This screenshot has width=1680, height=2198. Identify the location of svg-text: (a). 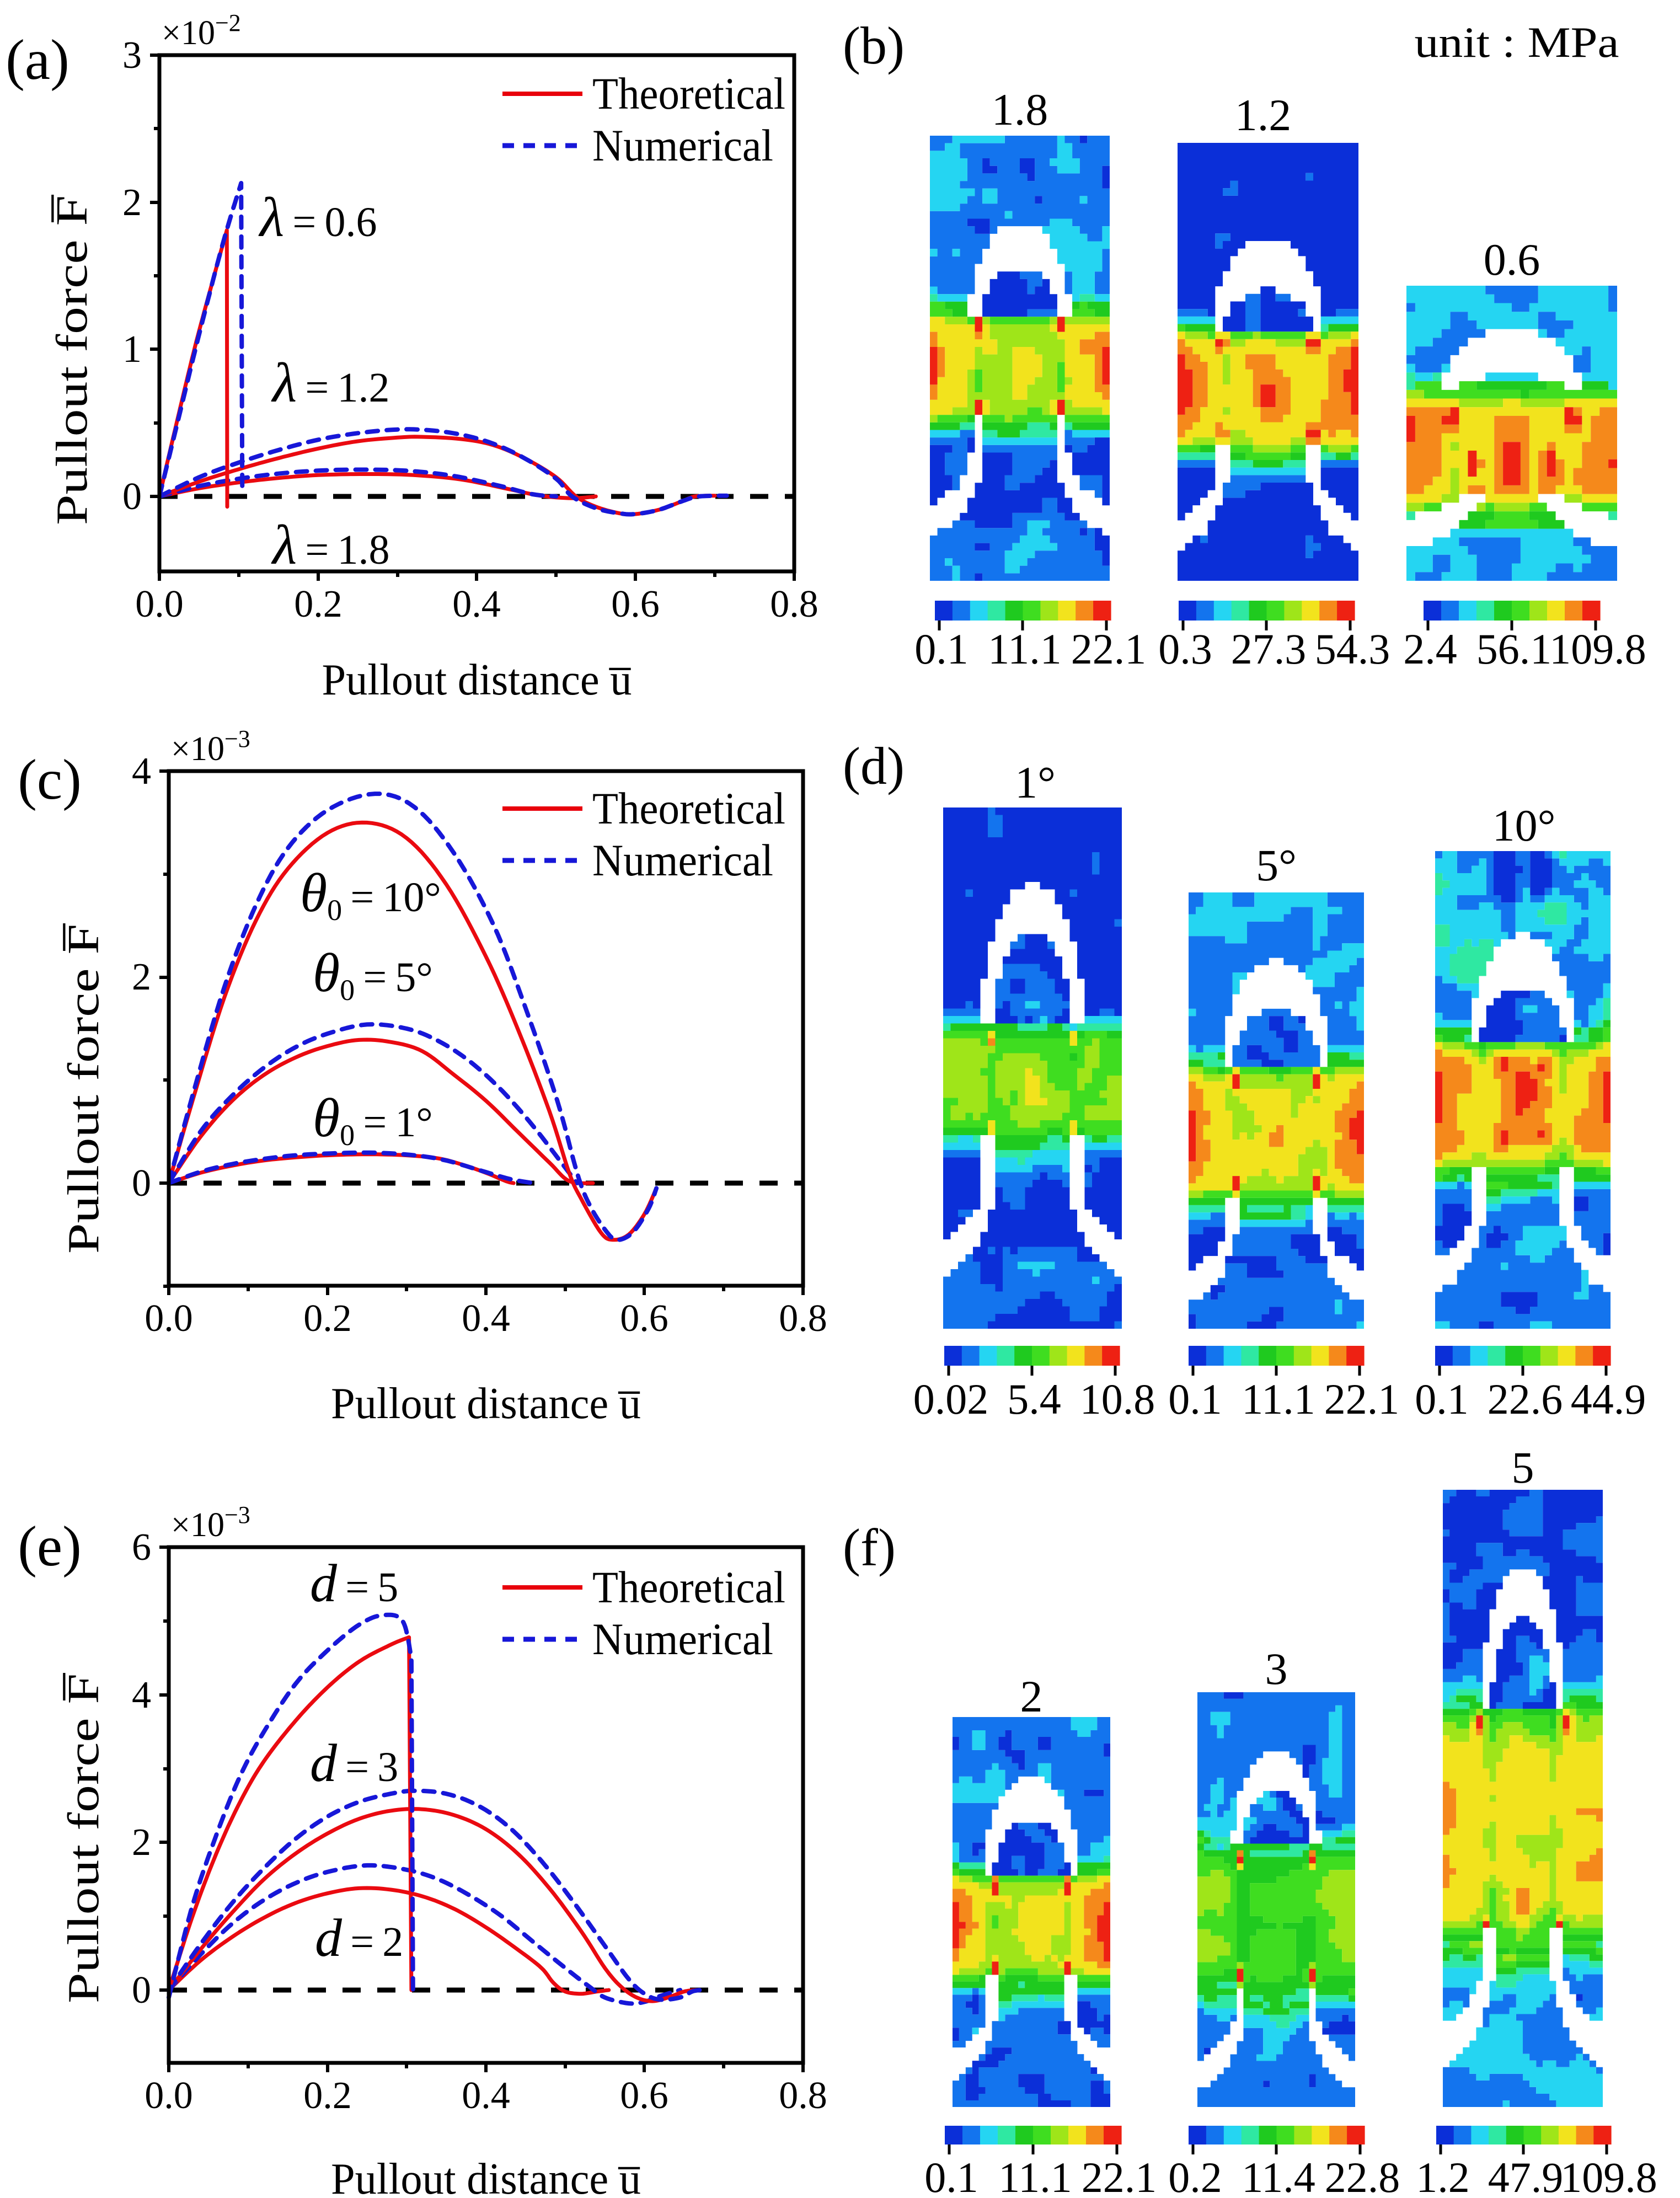
(37, 60).